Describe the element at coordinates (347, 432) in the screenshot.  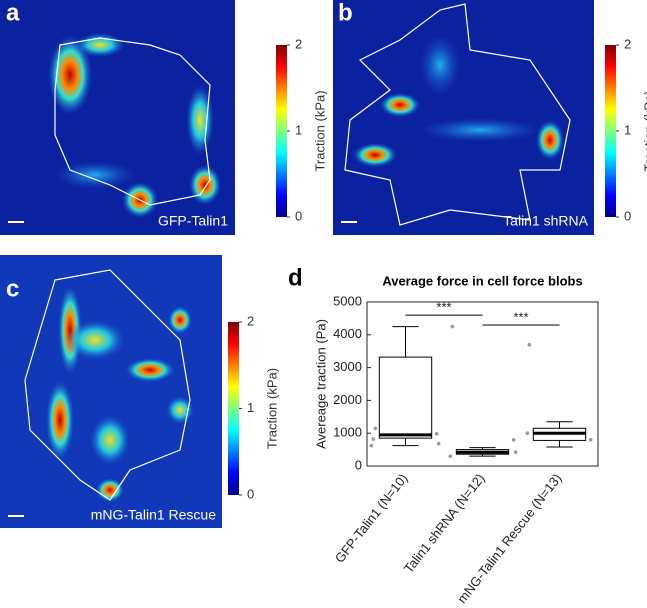
I see `y-tick-label: 1000` at that location.